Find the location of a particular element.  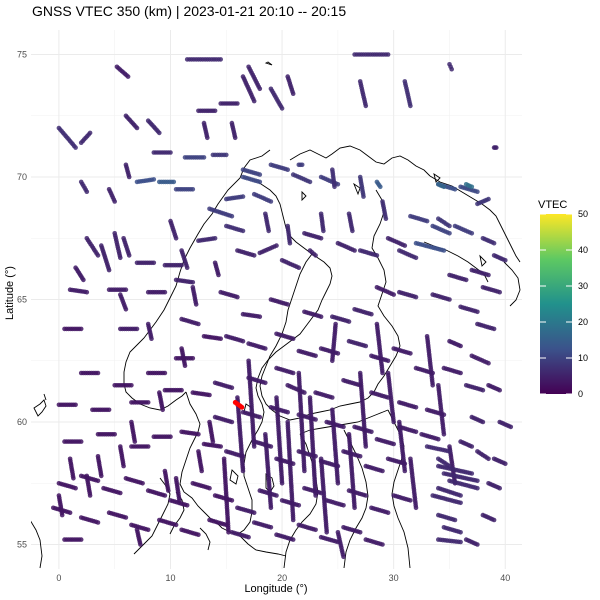

y-tick-label: 70 is located at coordinates (22, 177).